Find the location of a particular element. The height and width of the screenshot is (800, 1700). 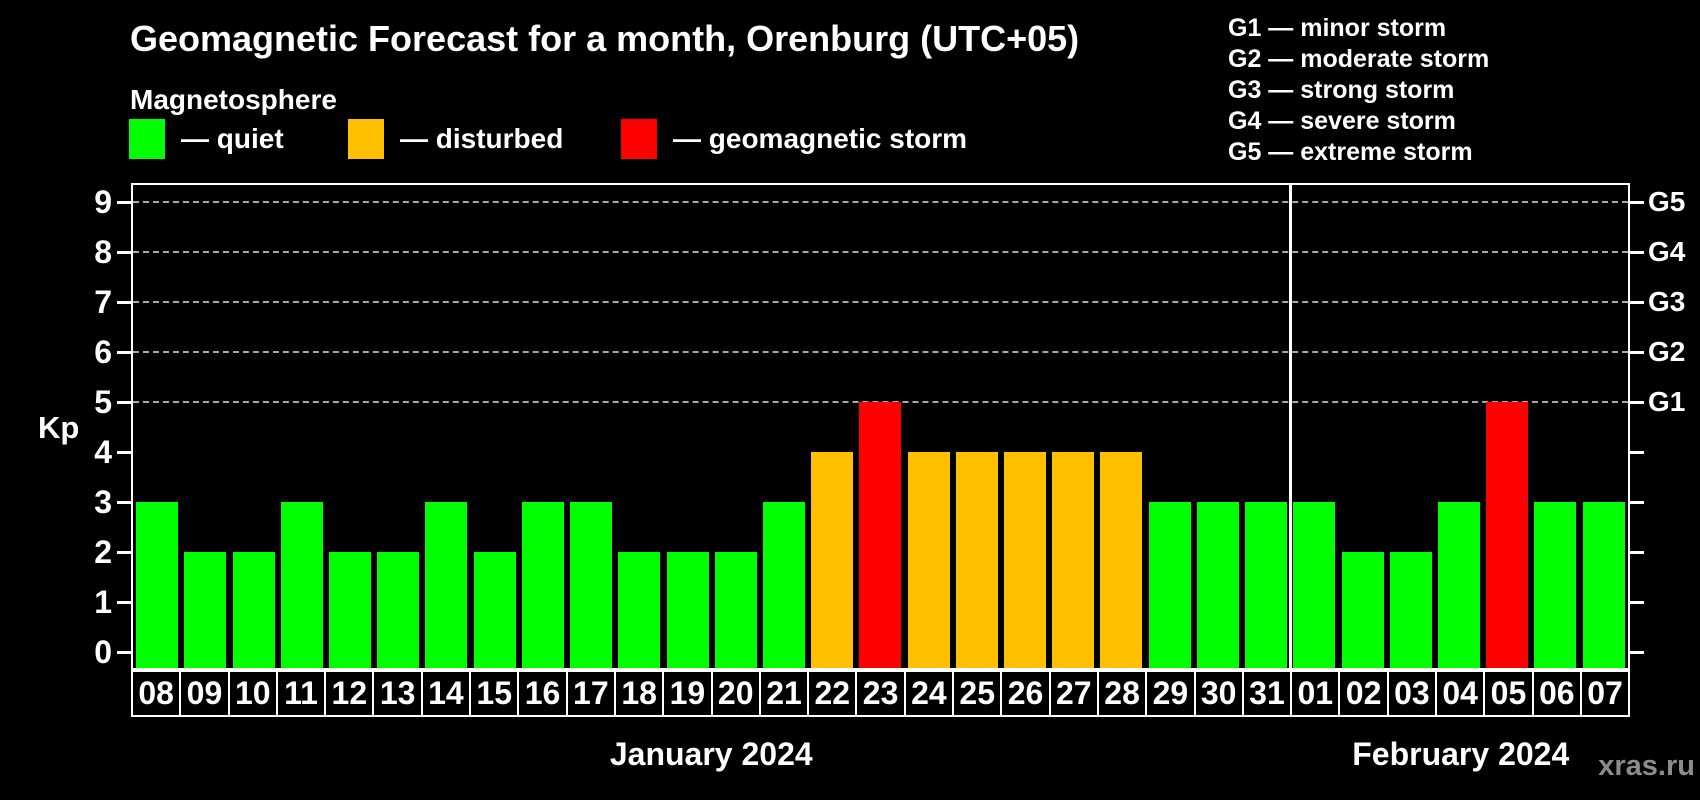

y-tick-label-1: 1 is located at coordinates (103, 602).